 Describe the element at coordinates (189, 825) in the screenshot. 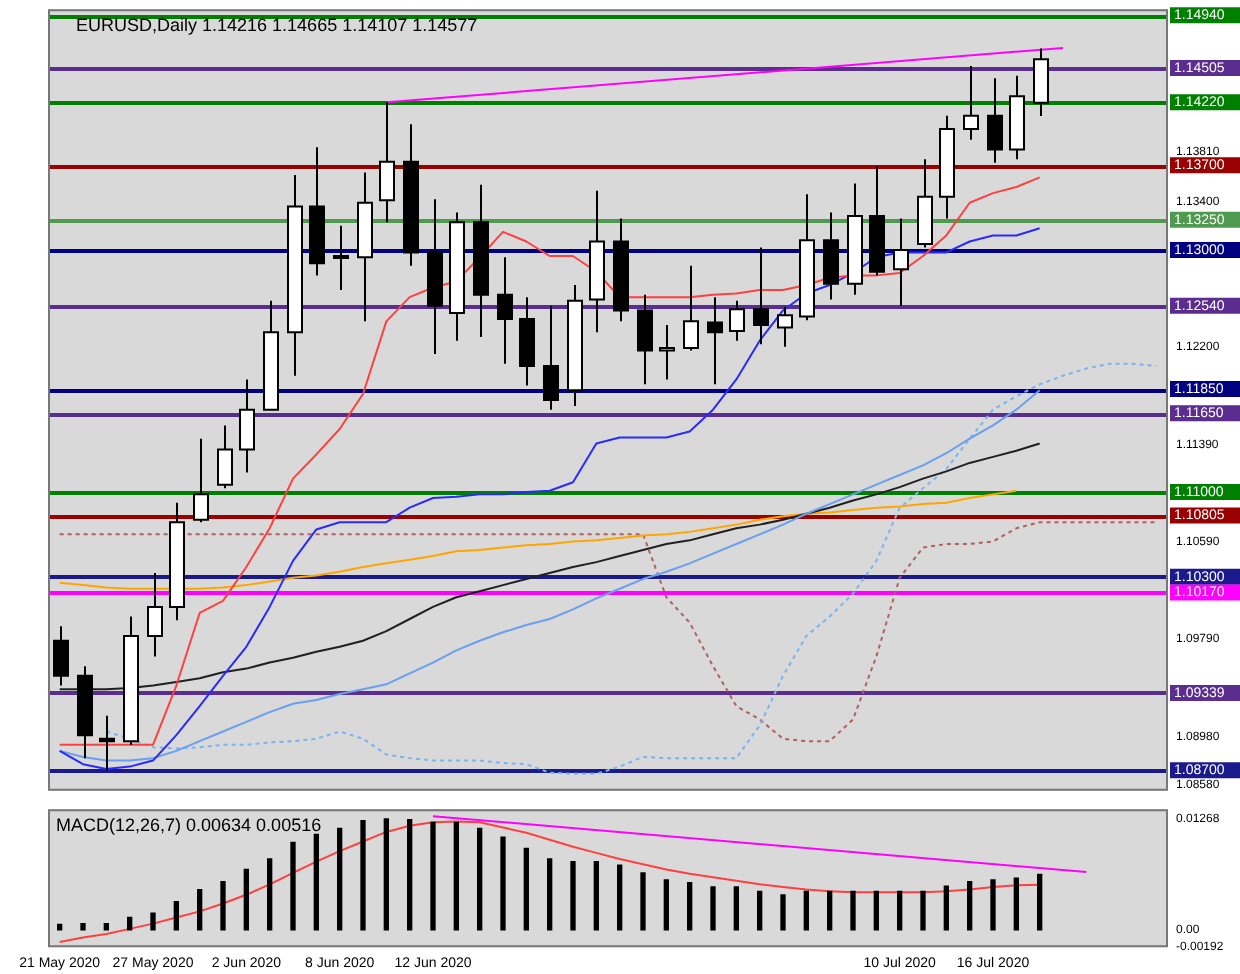

I see `chart-title: MACD(12,26,7) 0.00634 0.00516` at that location.